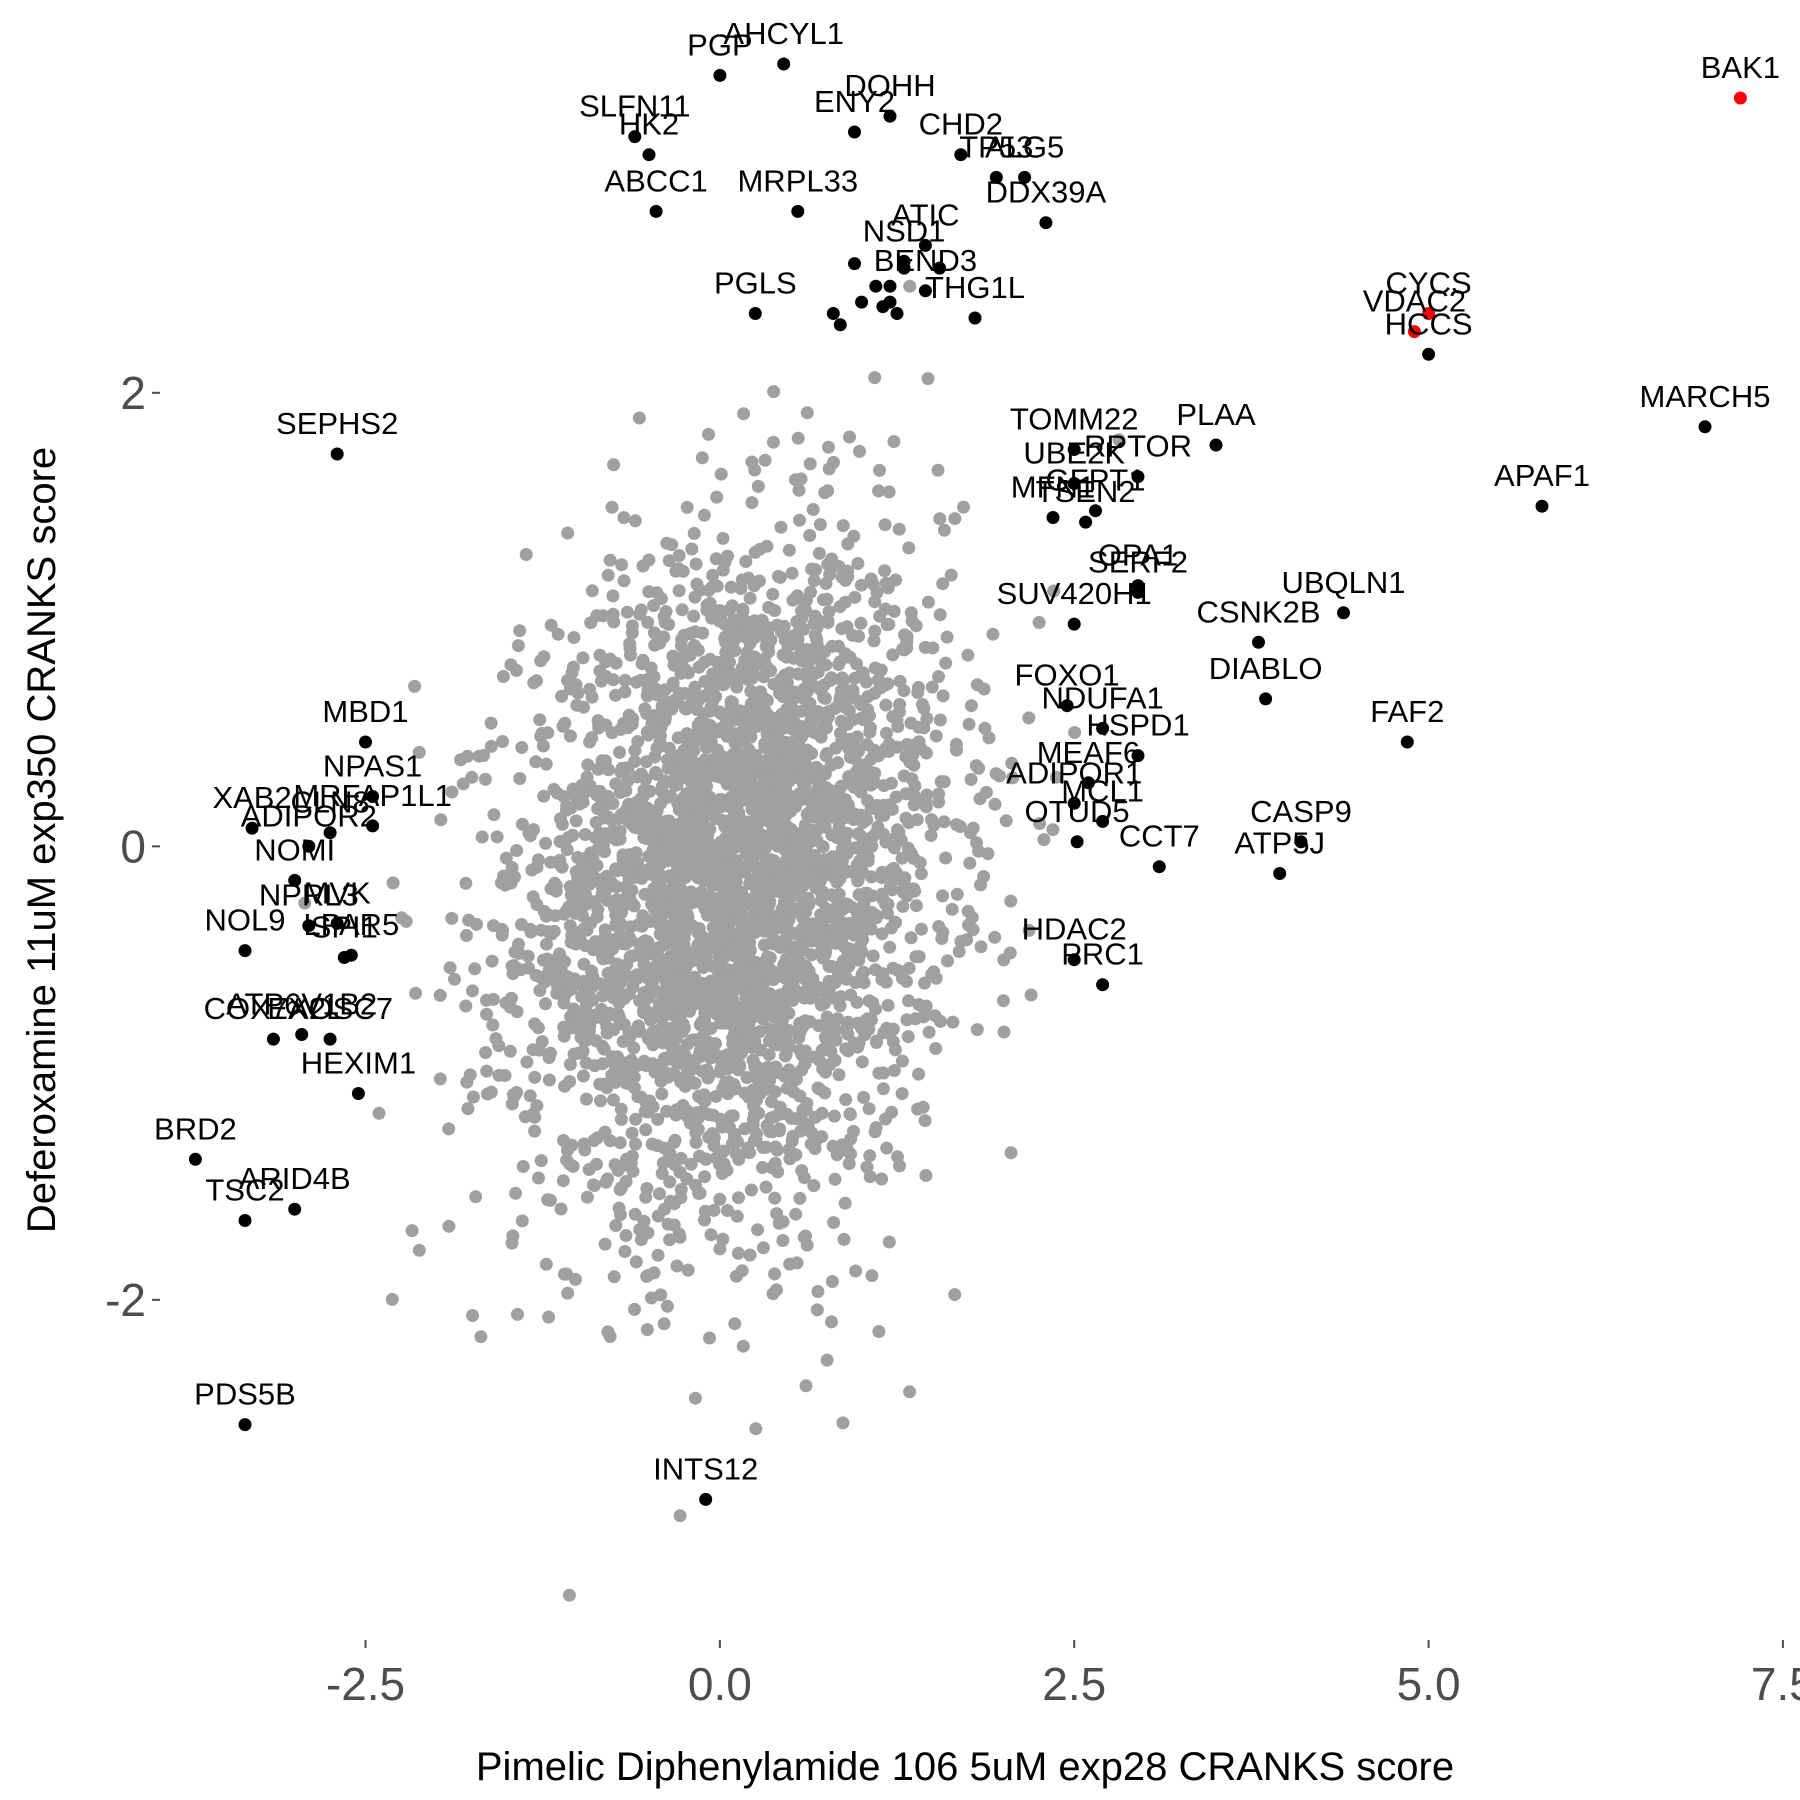 The image size is (1800, 1800). I want to click on point-label-mcl1: MCL1, so click(1102, 790).